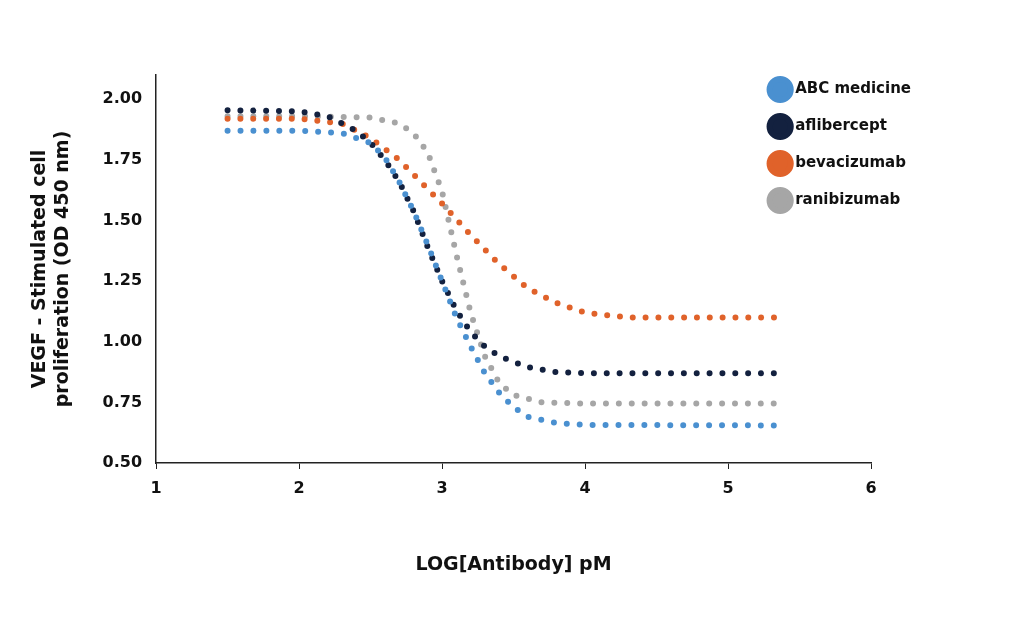  Describe the element at coordinates (156, 487) in the screenshot. I see `x-tick-label: 1` at that location.